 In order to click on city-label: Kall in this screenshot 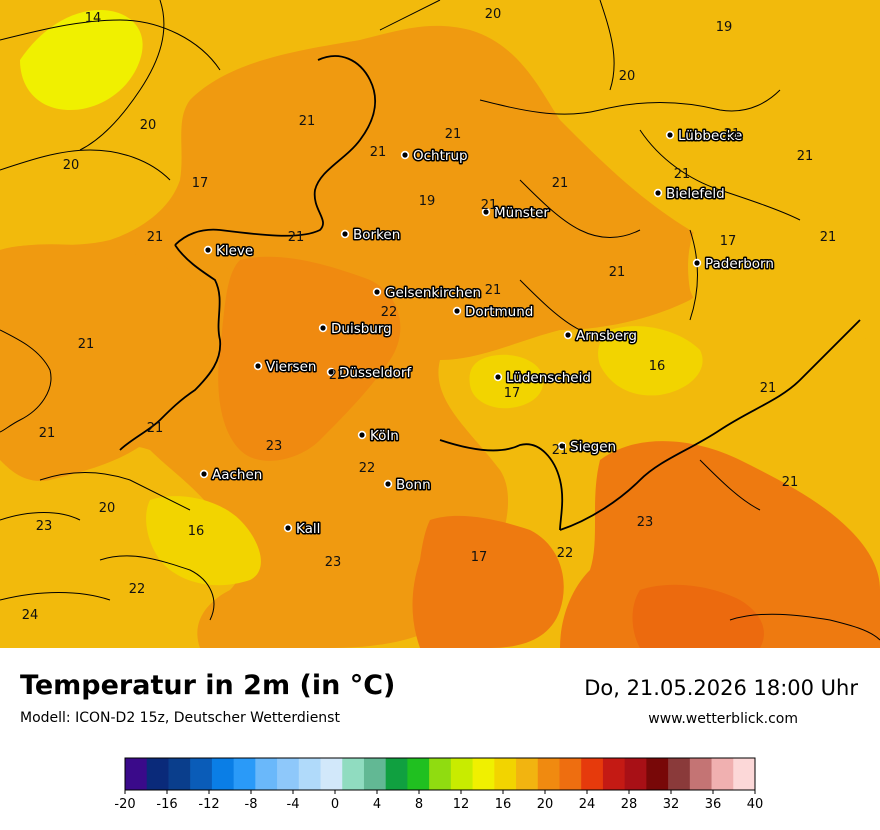, I will do `click(308, 529)`.